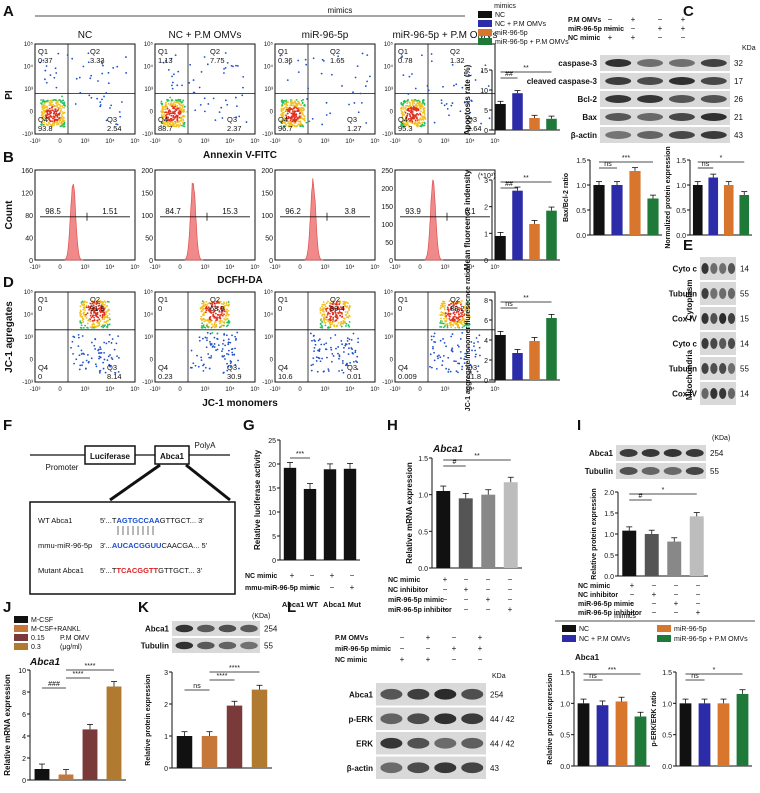 This screenshot has height=793, width=760. I want to click on panel-letter-G: G, so click(249, 425).